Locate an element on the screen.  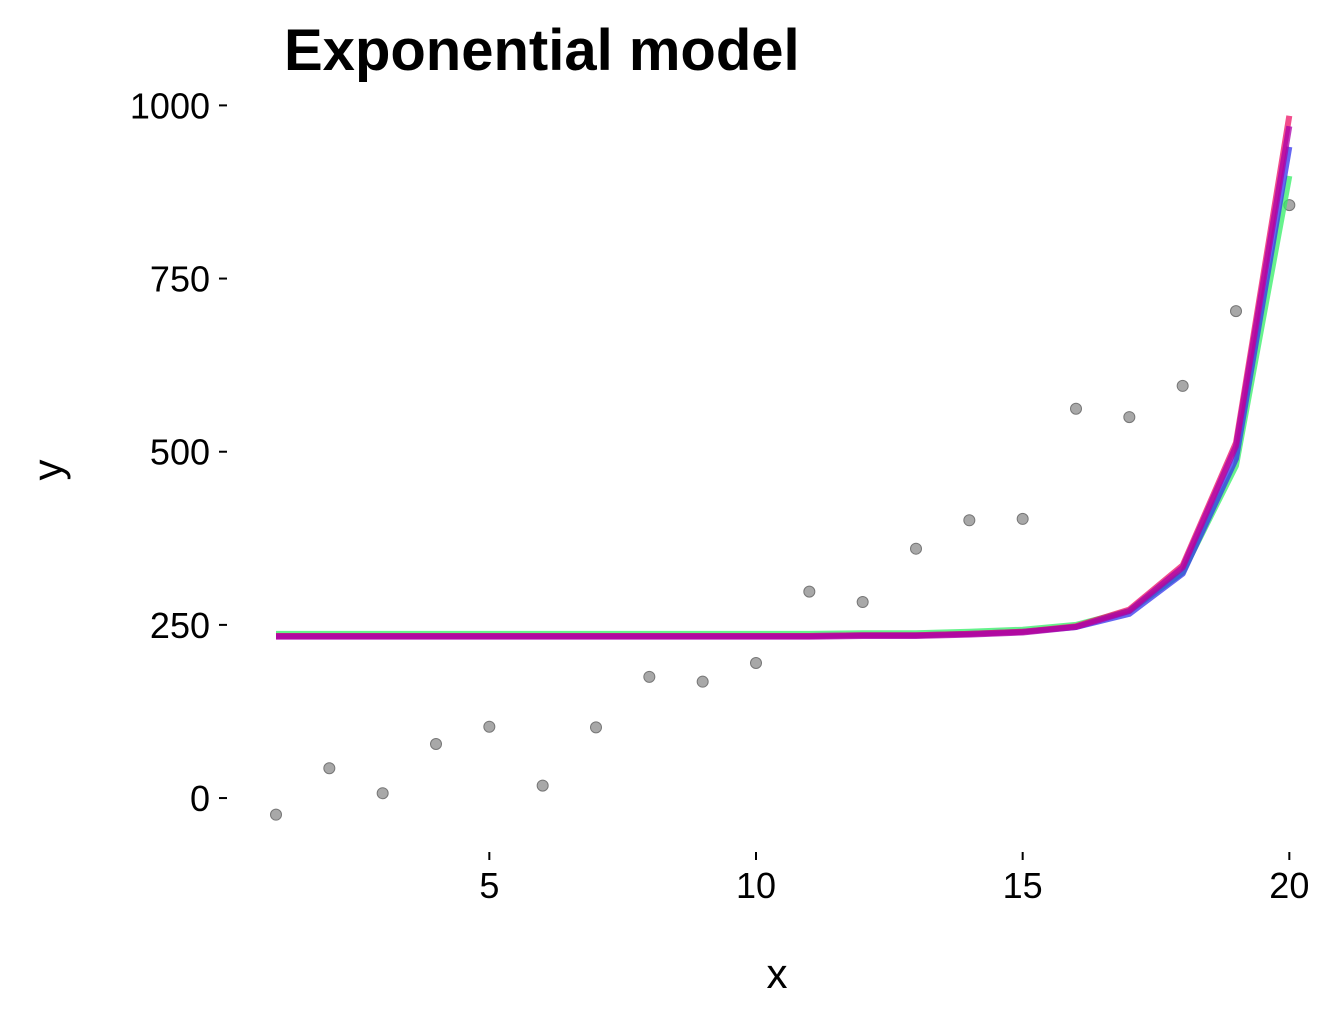
x-axis-title: x is located at coordinates (777, 973).